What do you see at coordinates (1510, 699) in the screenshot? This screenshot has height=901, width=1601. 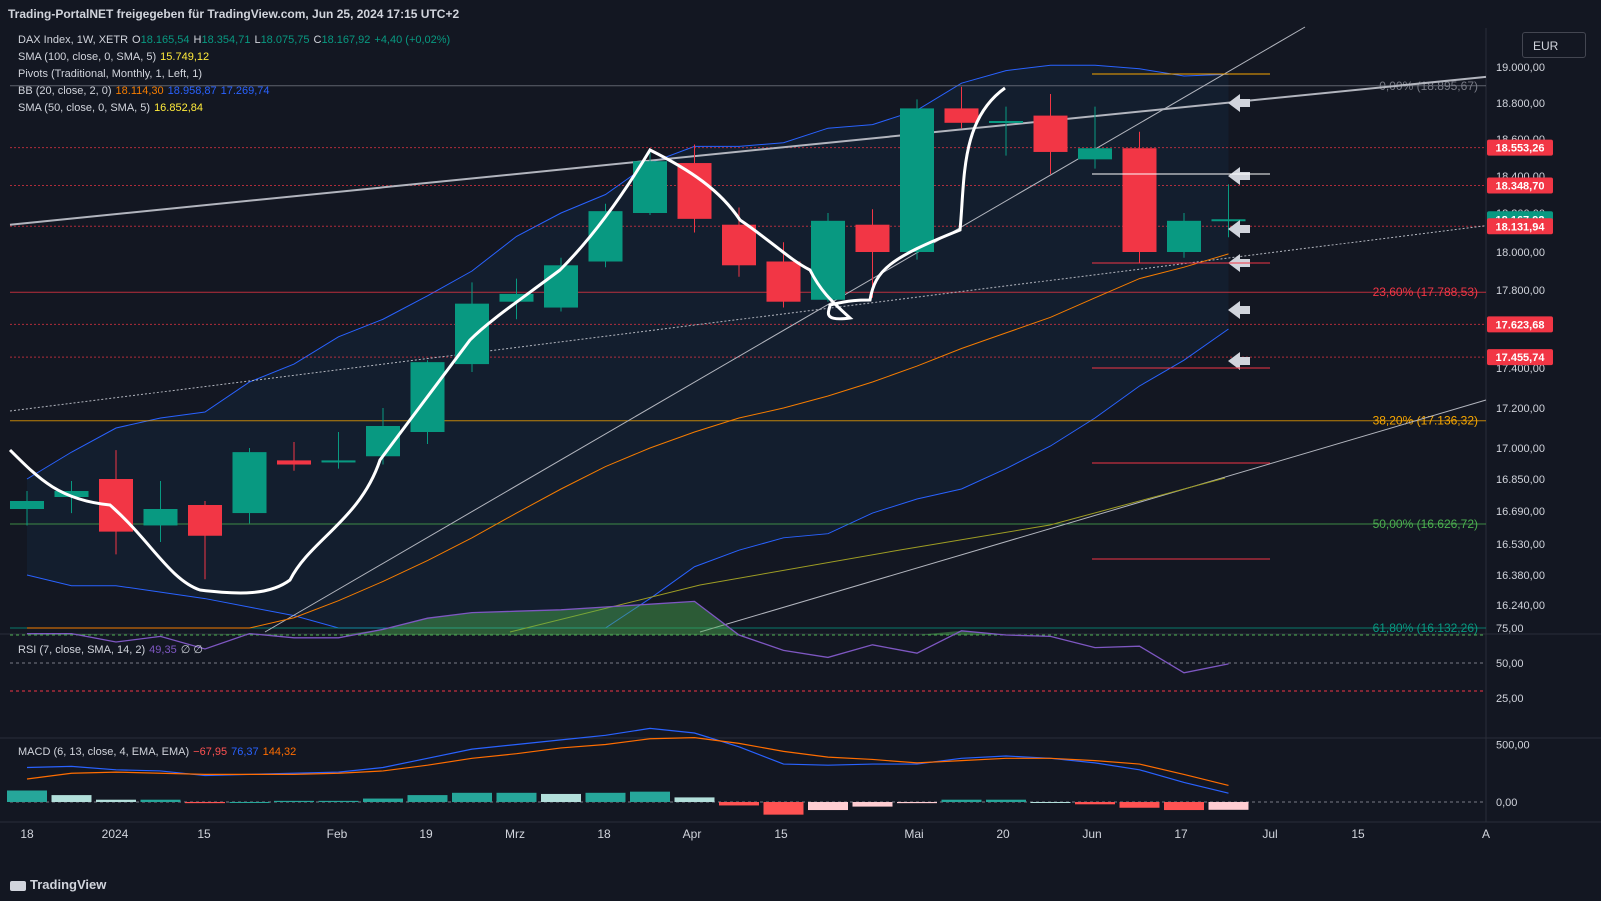 I see `rsi-axis-tick: 25,00` at bounding box center [1510, 699].